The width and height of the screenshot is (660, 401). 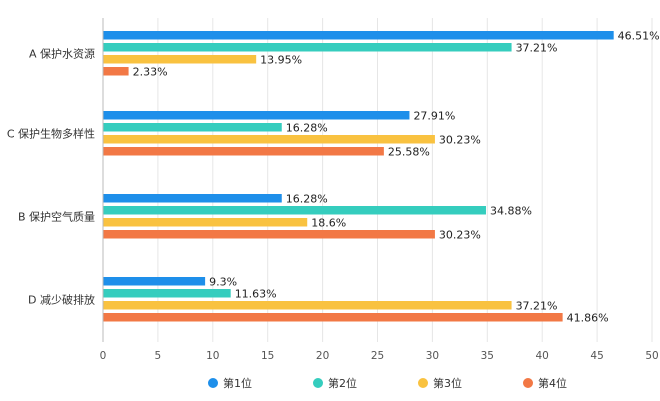 What do you see at coordinates (342, 383) in the screenshot?
I see `legend-label: 第2位` at bounding box center [342, 383].